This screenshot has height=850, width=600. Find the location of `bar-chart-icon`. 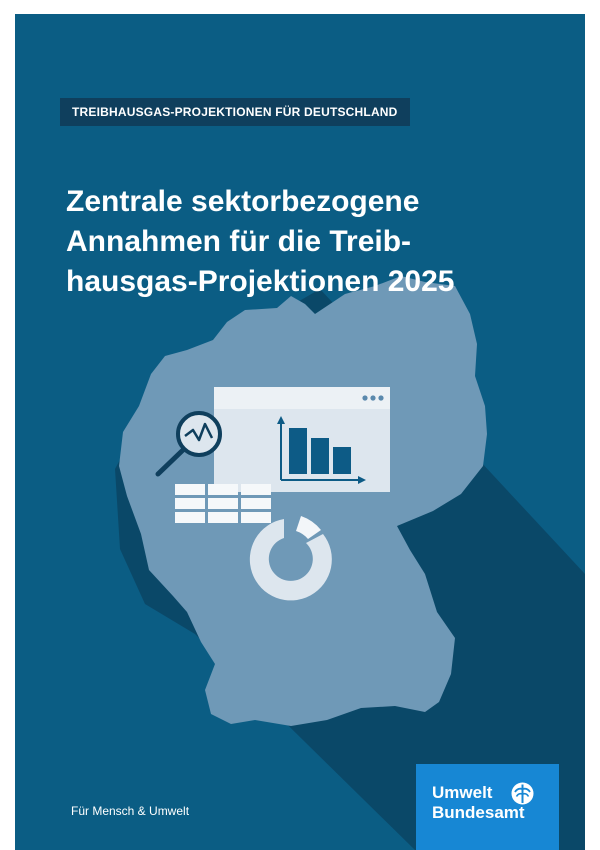

bar-chart-icon is located at coordinates (321, 450).